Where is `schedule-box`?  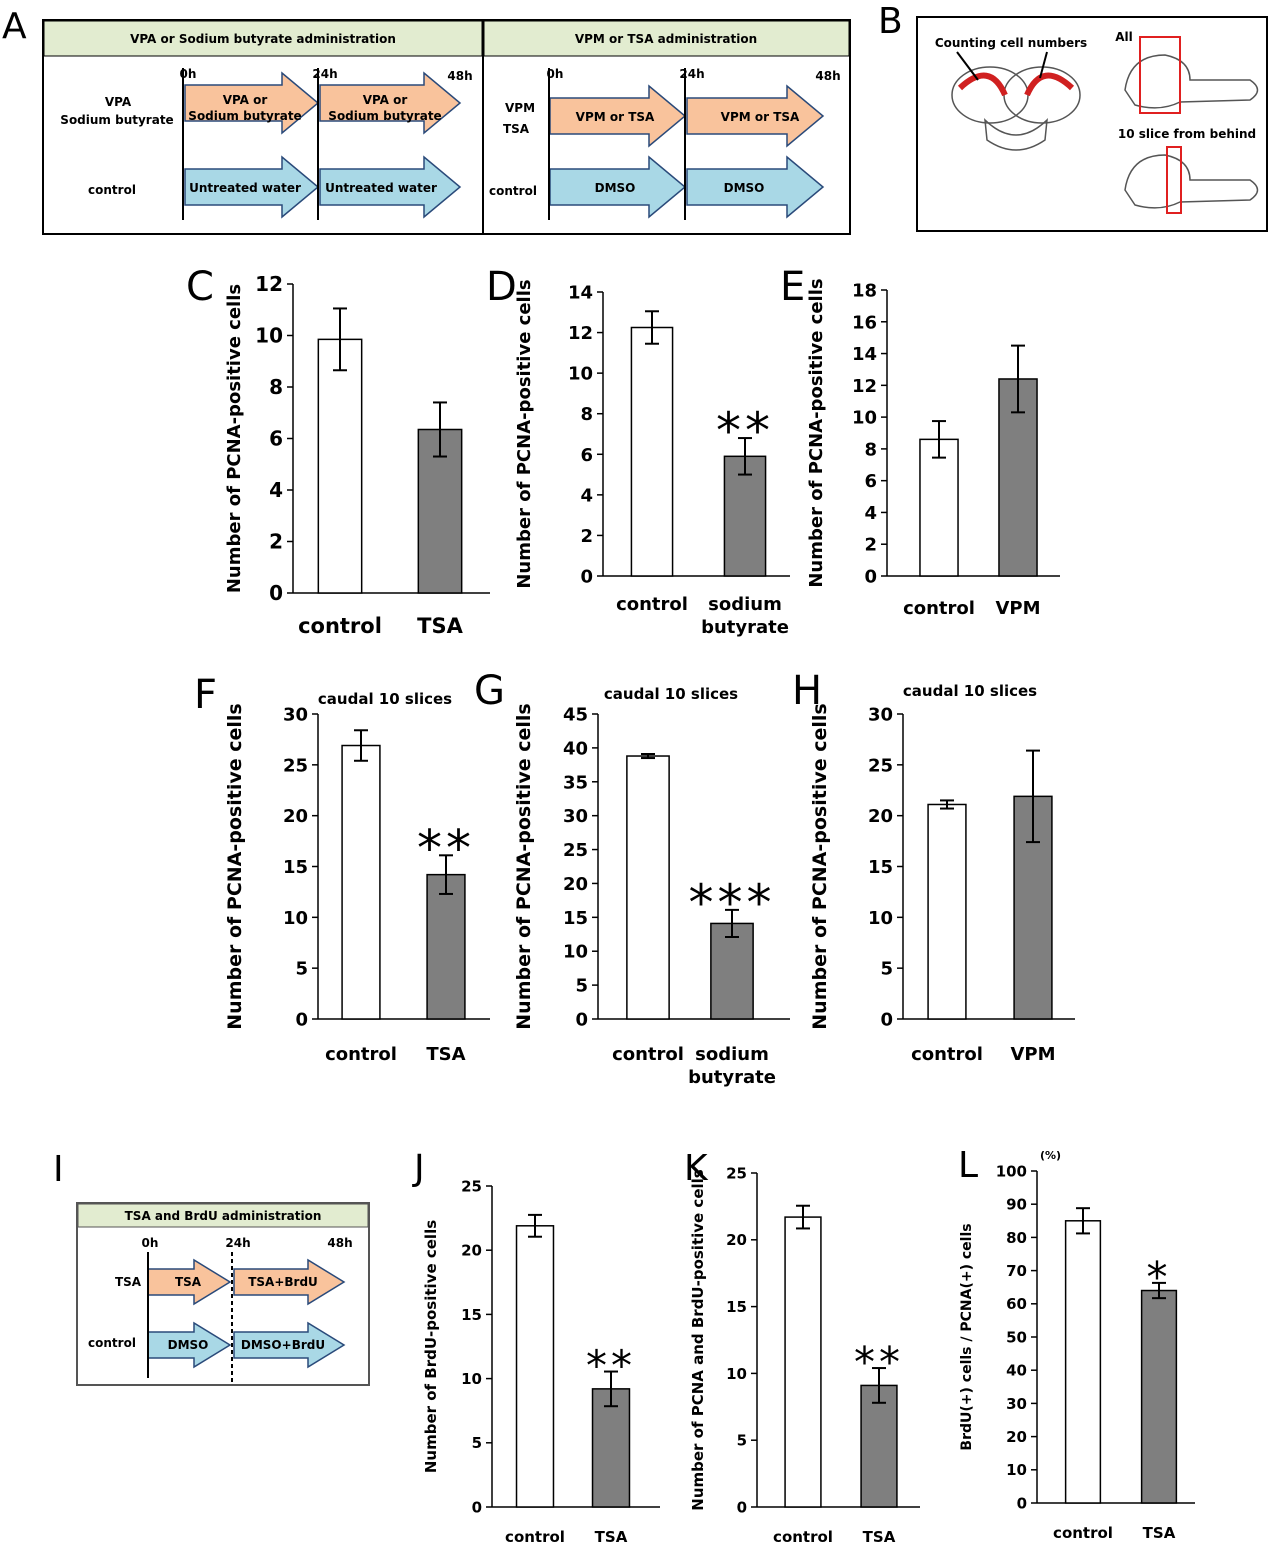
schedule-box is located at coordinates (446, 127).